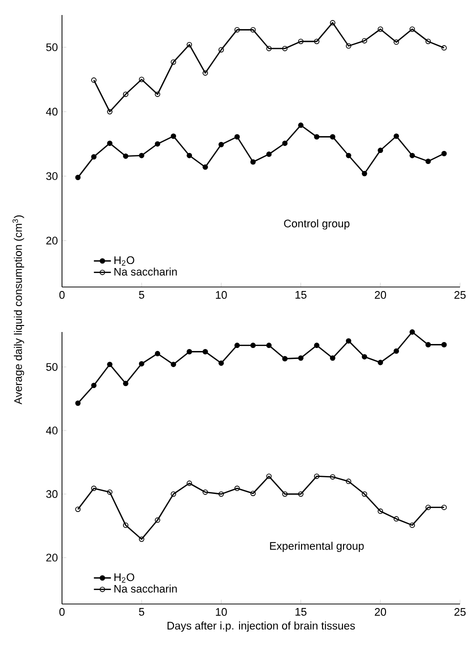 Image resolution: width=470 pixels, height=663 pixels. What do you see at coordinates (221, 295) in the screenshot?
I see `x-tick-label: 10` at bounding box center [221, 295].